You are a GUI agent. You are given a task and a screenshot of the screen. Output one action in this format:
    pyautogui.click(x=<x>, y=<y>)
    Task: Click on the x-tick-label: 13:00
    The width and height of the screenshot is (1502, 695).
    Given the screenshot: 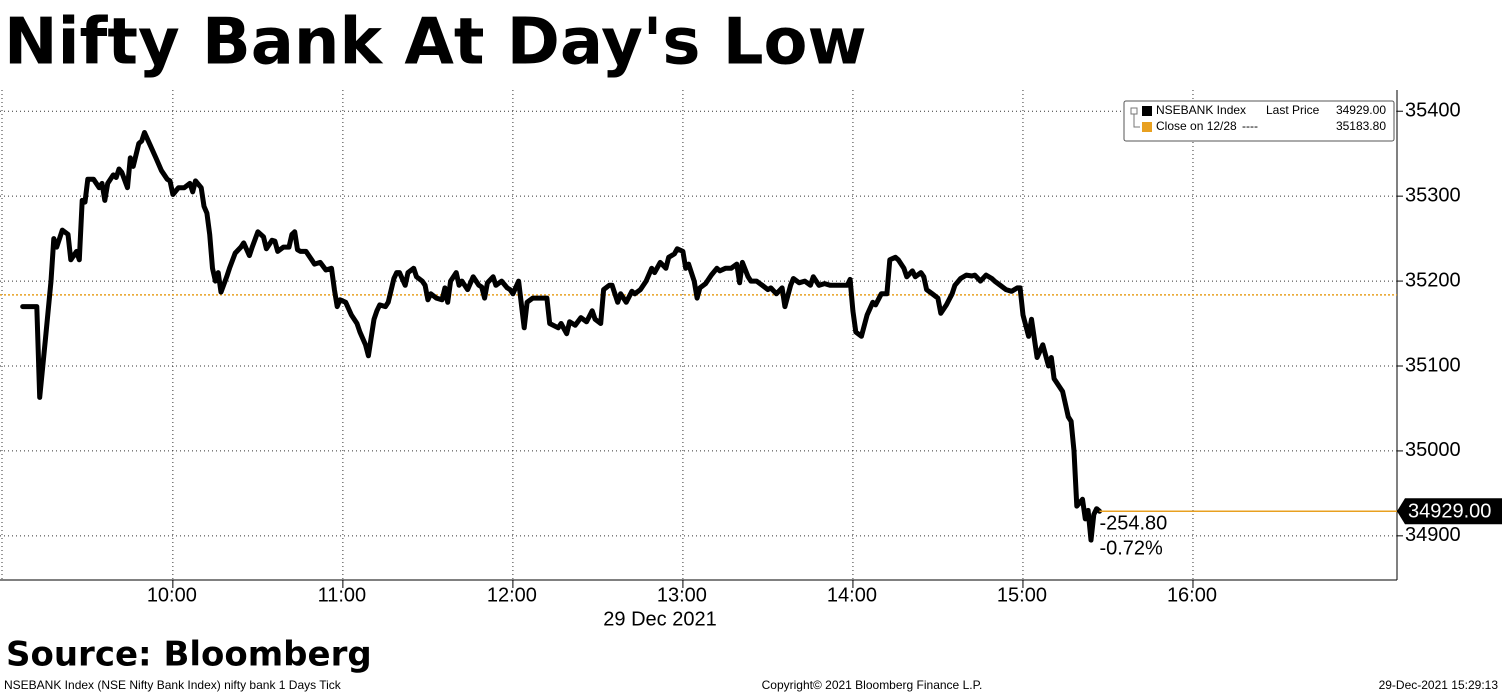 What is the action you would take?
    pyautogui.click(x=682, y=595)
    